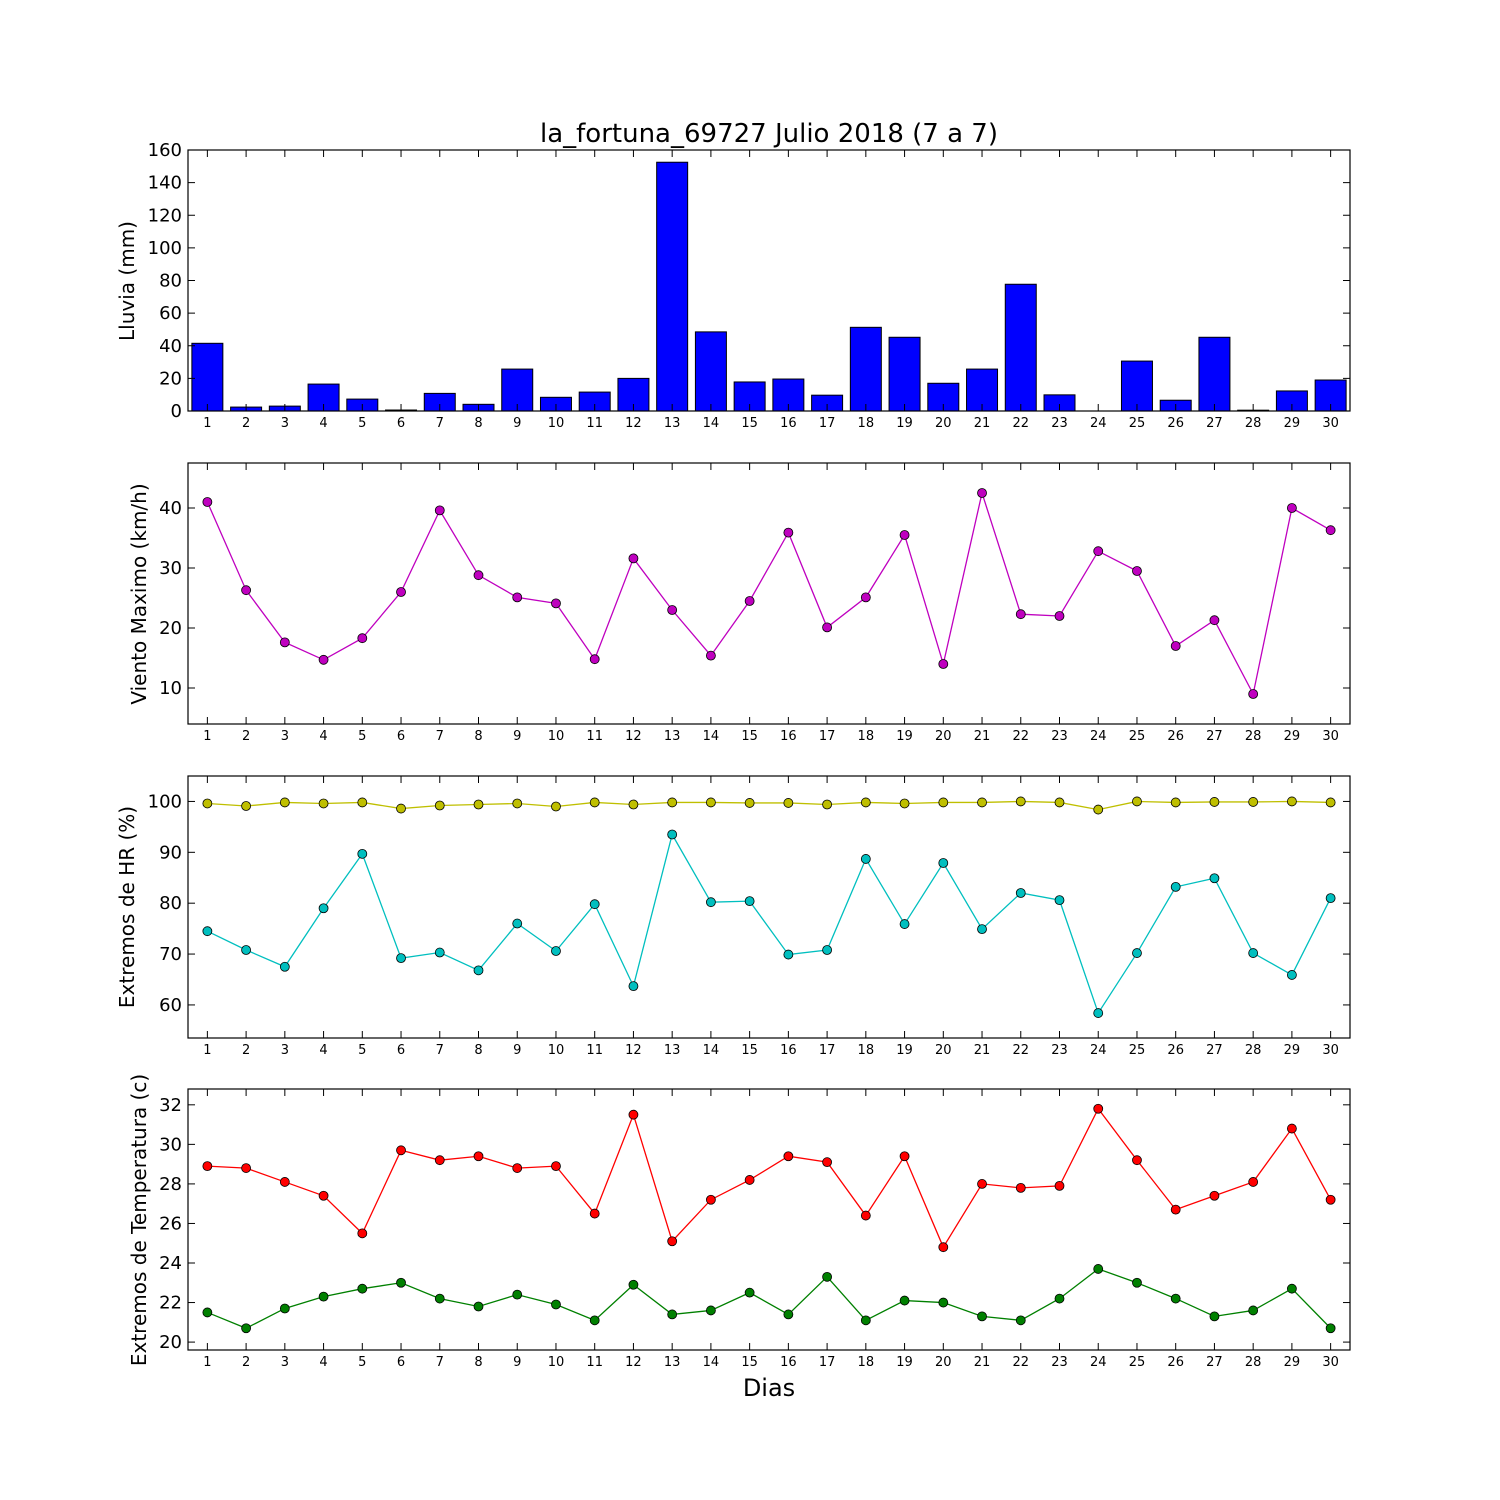 Image resolution: width=1500 pixels, height=1500 pixels. I want to click on wind-y-tick-label: 10, so click(170, 688).